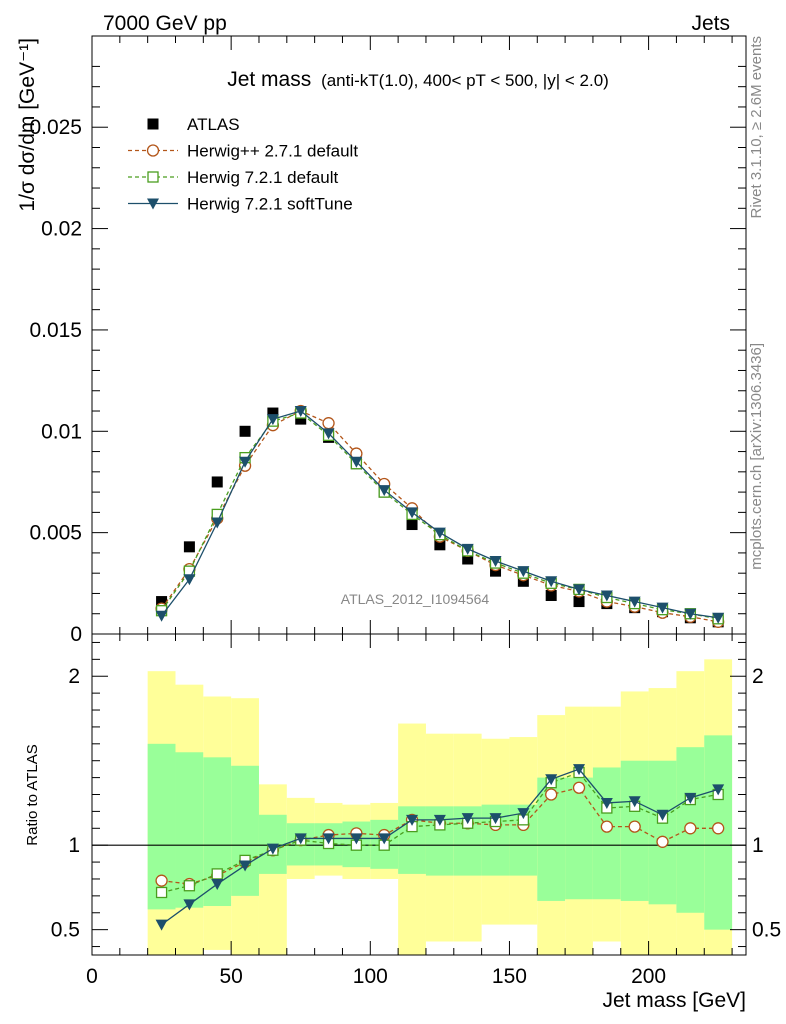 Image resolution: width=786 pixels, height=1024 pixels. What do you see at coordinates (165, 23) in the screenshot?
I see `energy-label: 7000 GeV pp` at bounding box center [165, 23].